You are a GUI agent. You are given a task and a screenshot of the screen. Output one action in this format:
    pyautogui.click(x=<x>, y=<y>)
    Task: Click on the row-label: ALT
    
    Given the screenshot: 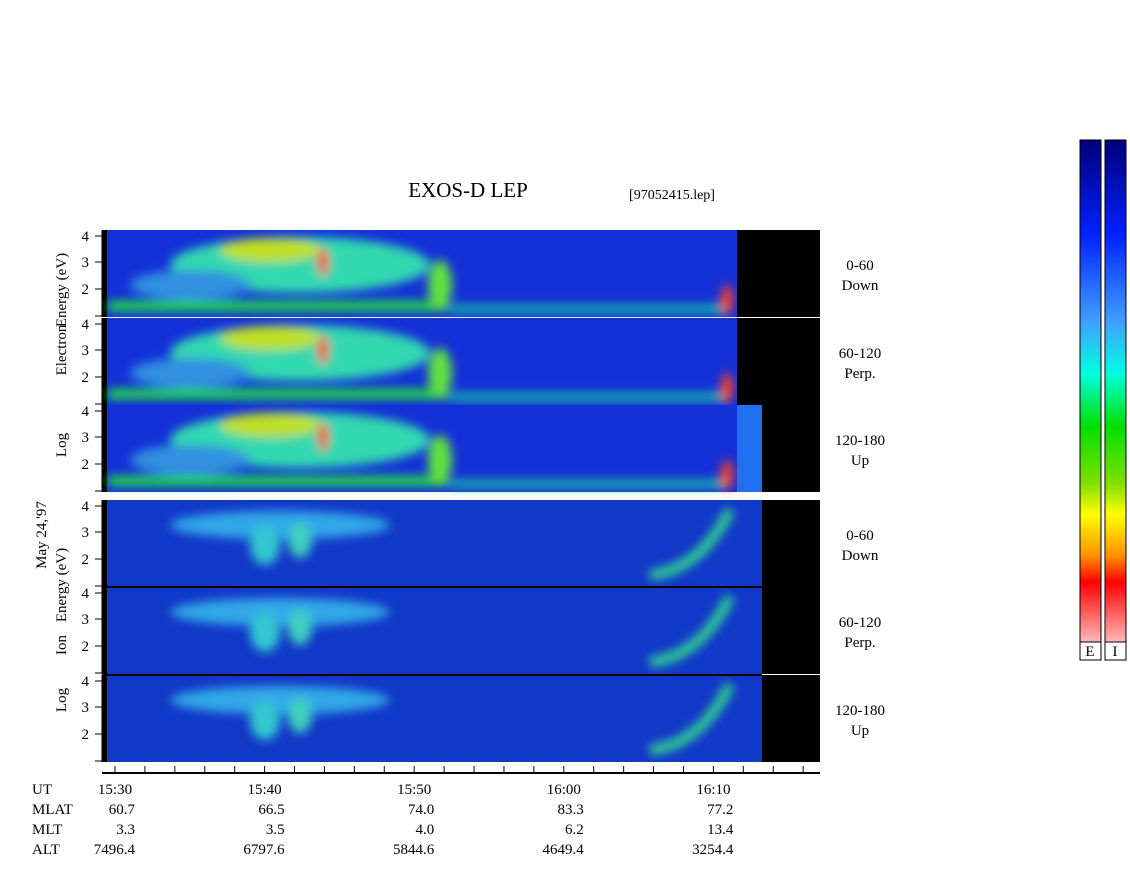 What is the action you would take?
    pyautogui.click(x=46, y=850)
    